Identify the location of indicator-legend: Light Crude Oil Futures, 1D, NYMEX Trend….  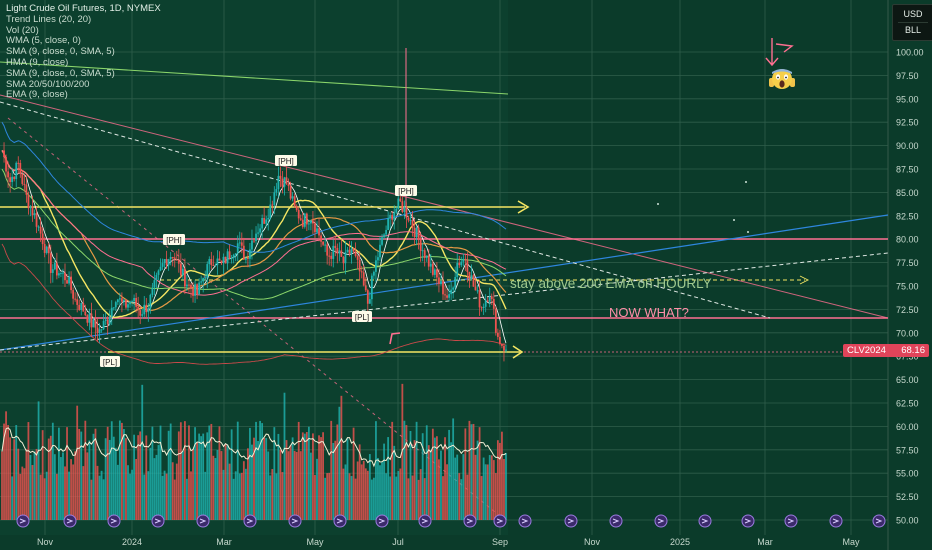
(83, 52).